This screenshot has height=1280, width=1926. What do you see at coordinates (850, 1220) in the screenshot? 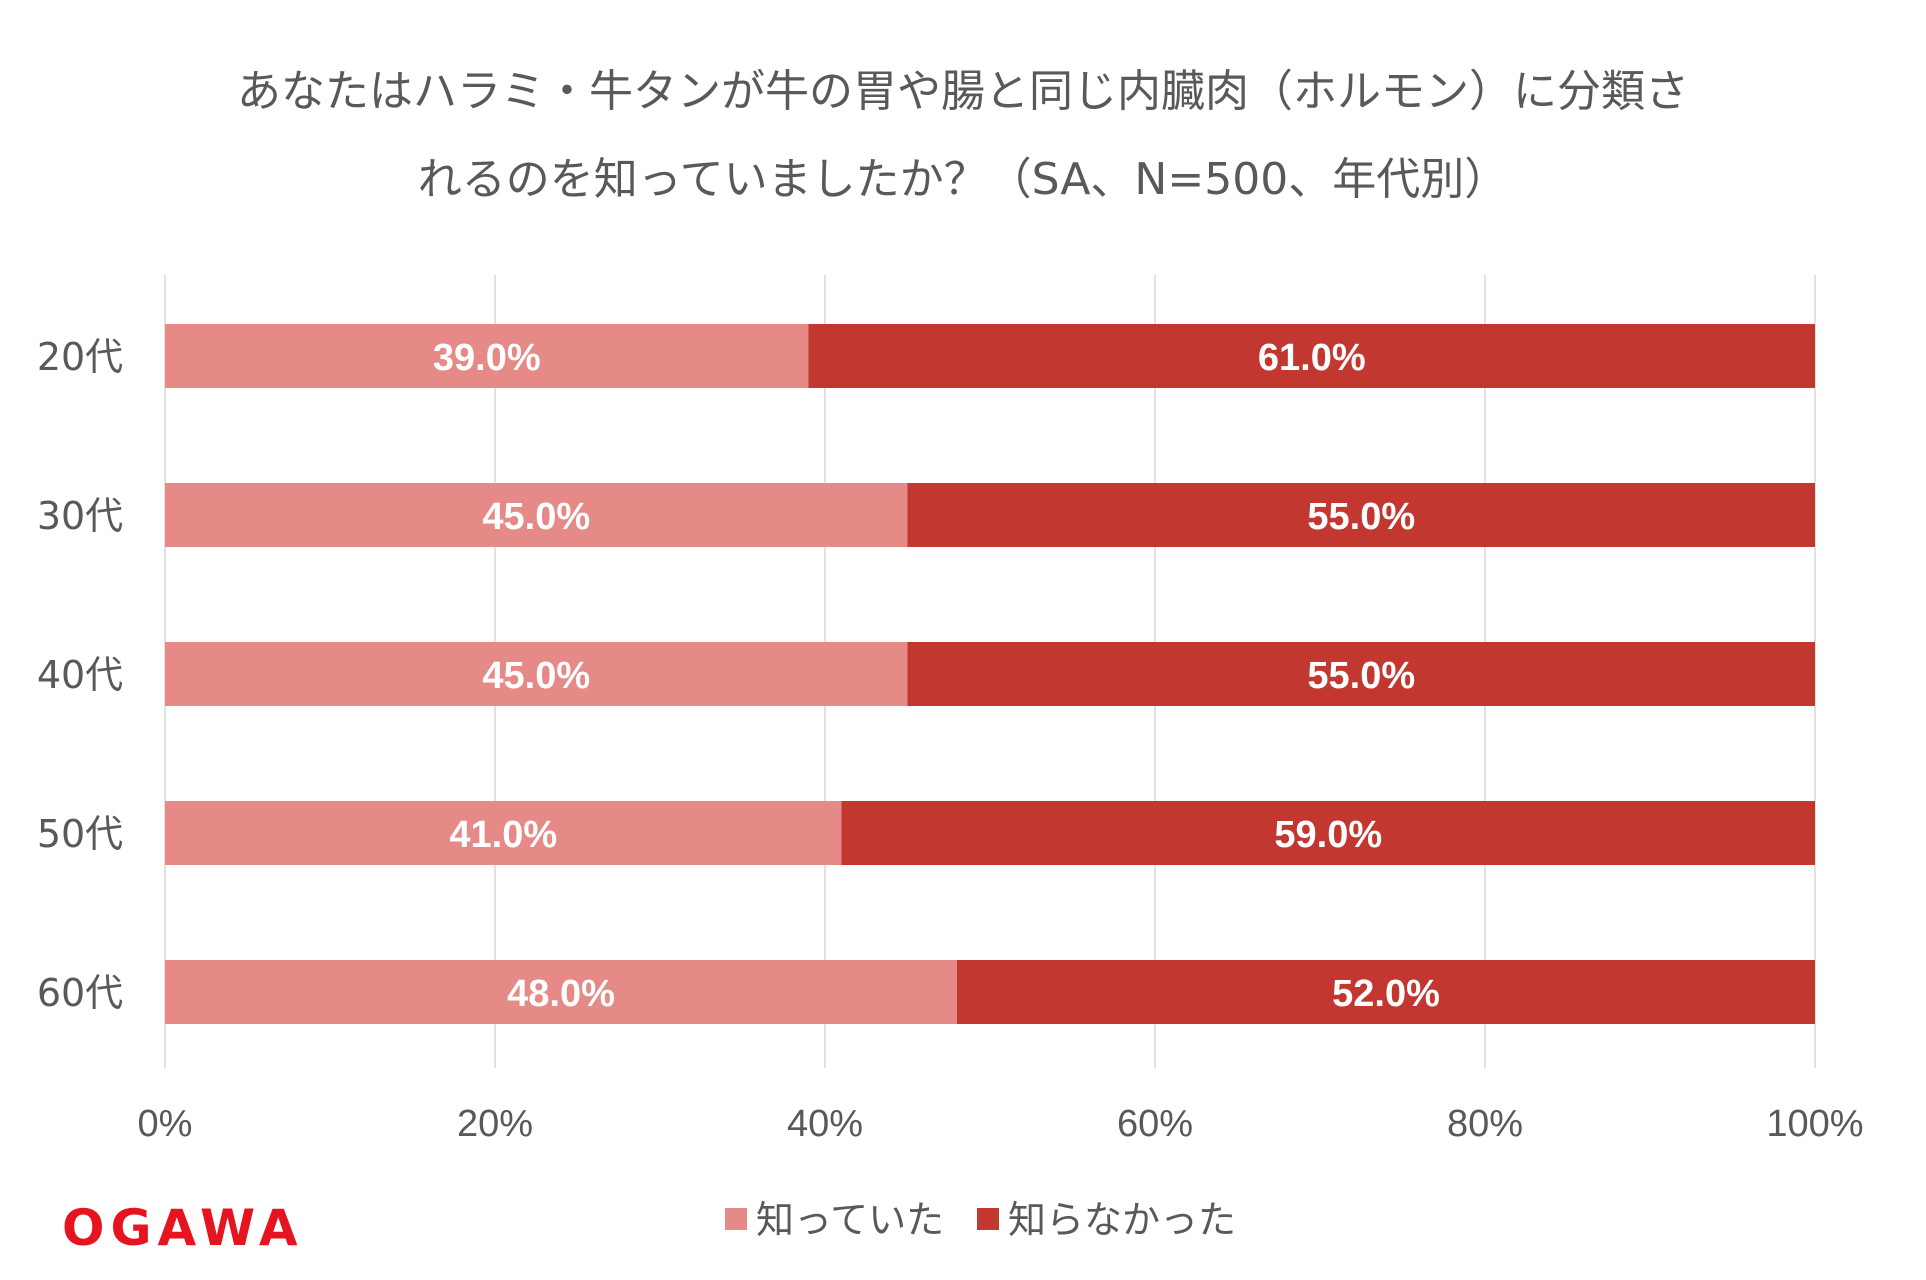
I see `legend-label-0: 知っていた` at bounding box center [850, 1220].